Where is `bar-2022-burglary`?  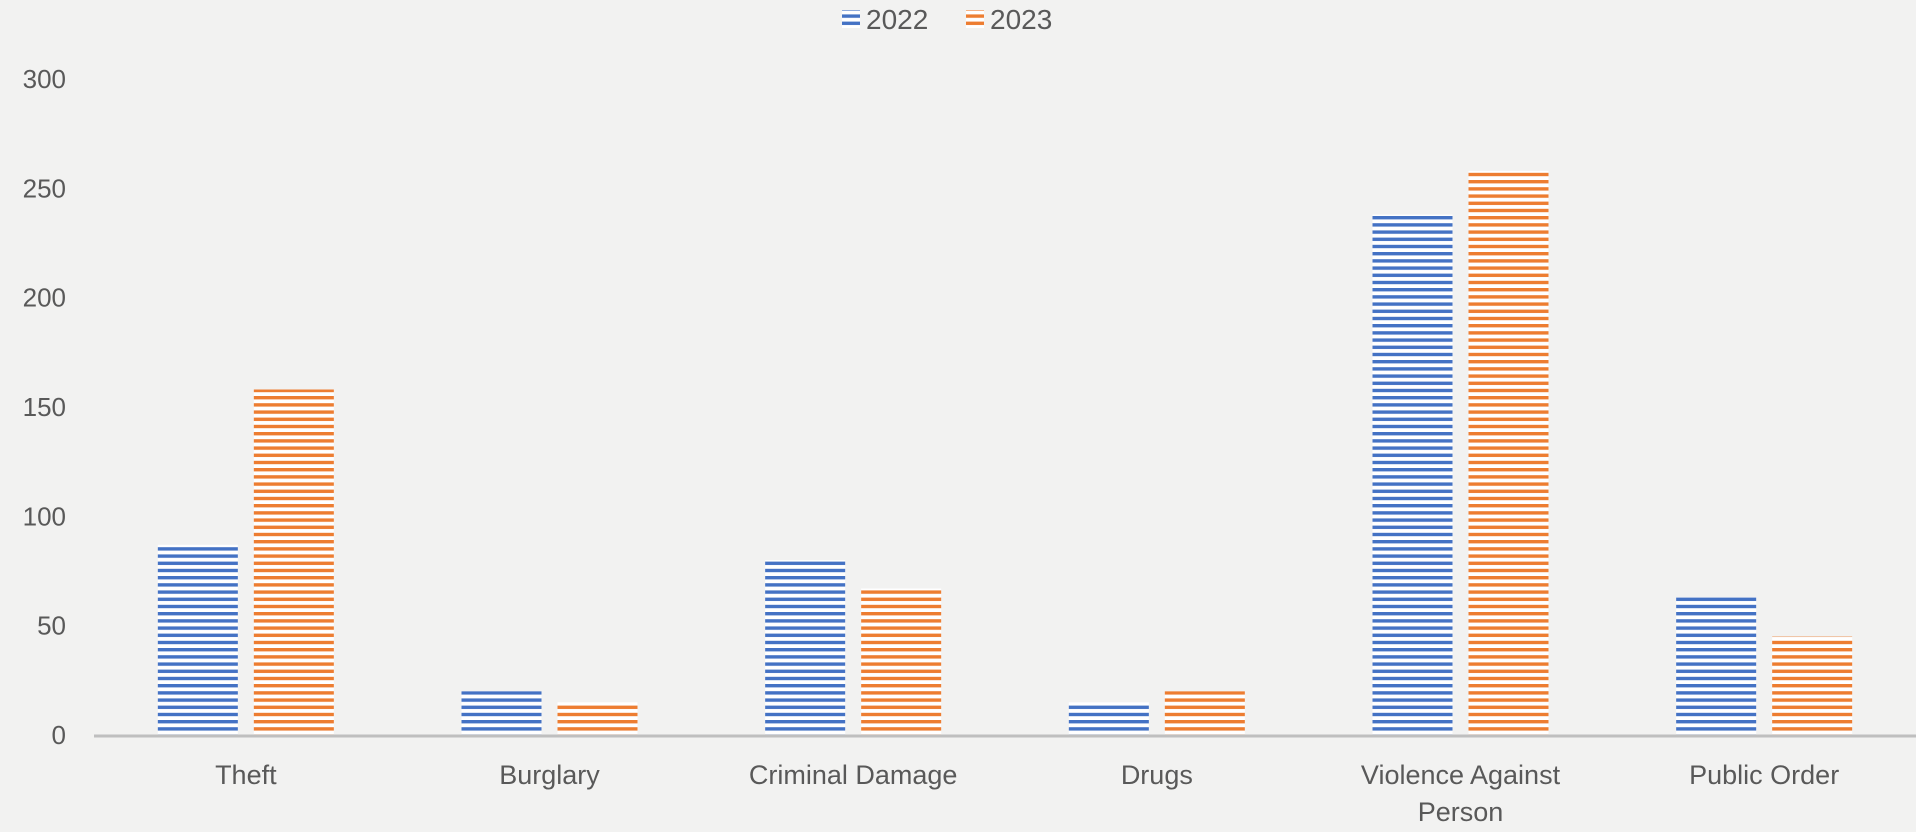 bar-2022-burglary is located at coordinates (501, 713).